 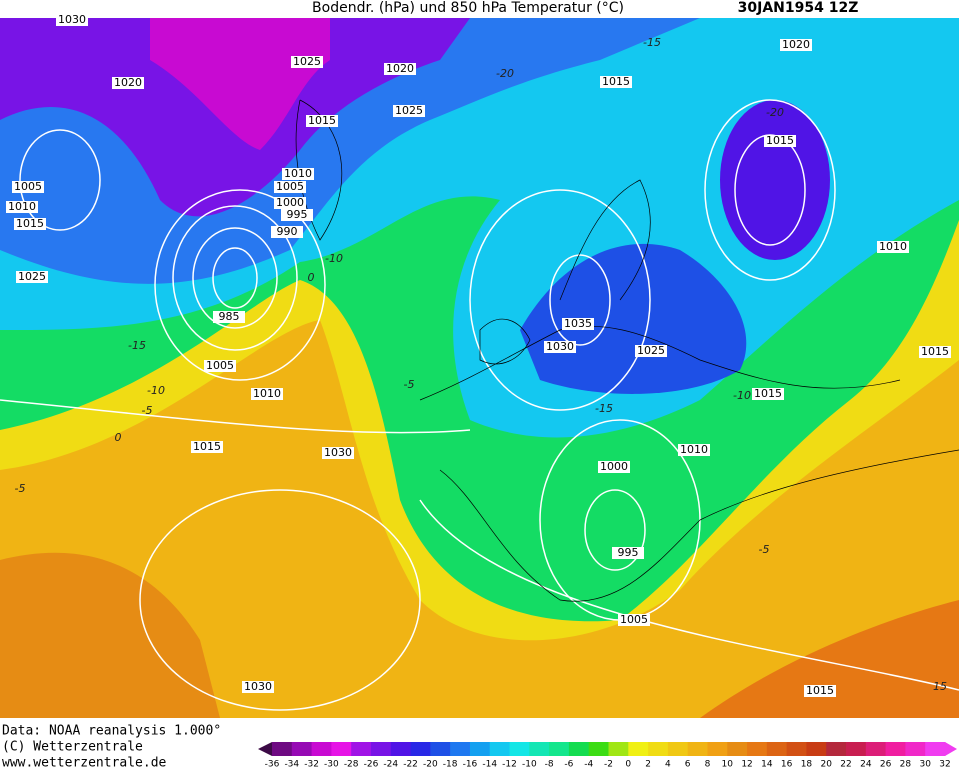 I want to click on field-coldest-core, so click(x=240, y=84).